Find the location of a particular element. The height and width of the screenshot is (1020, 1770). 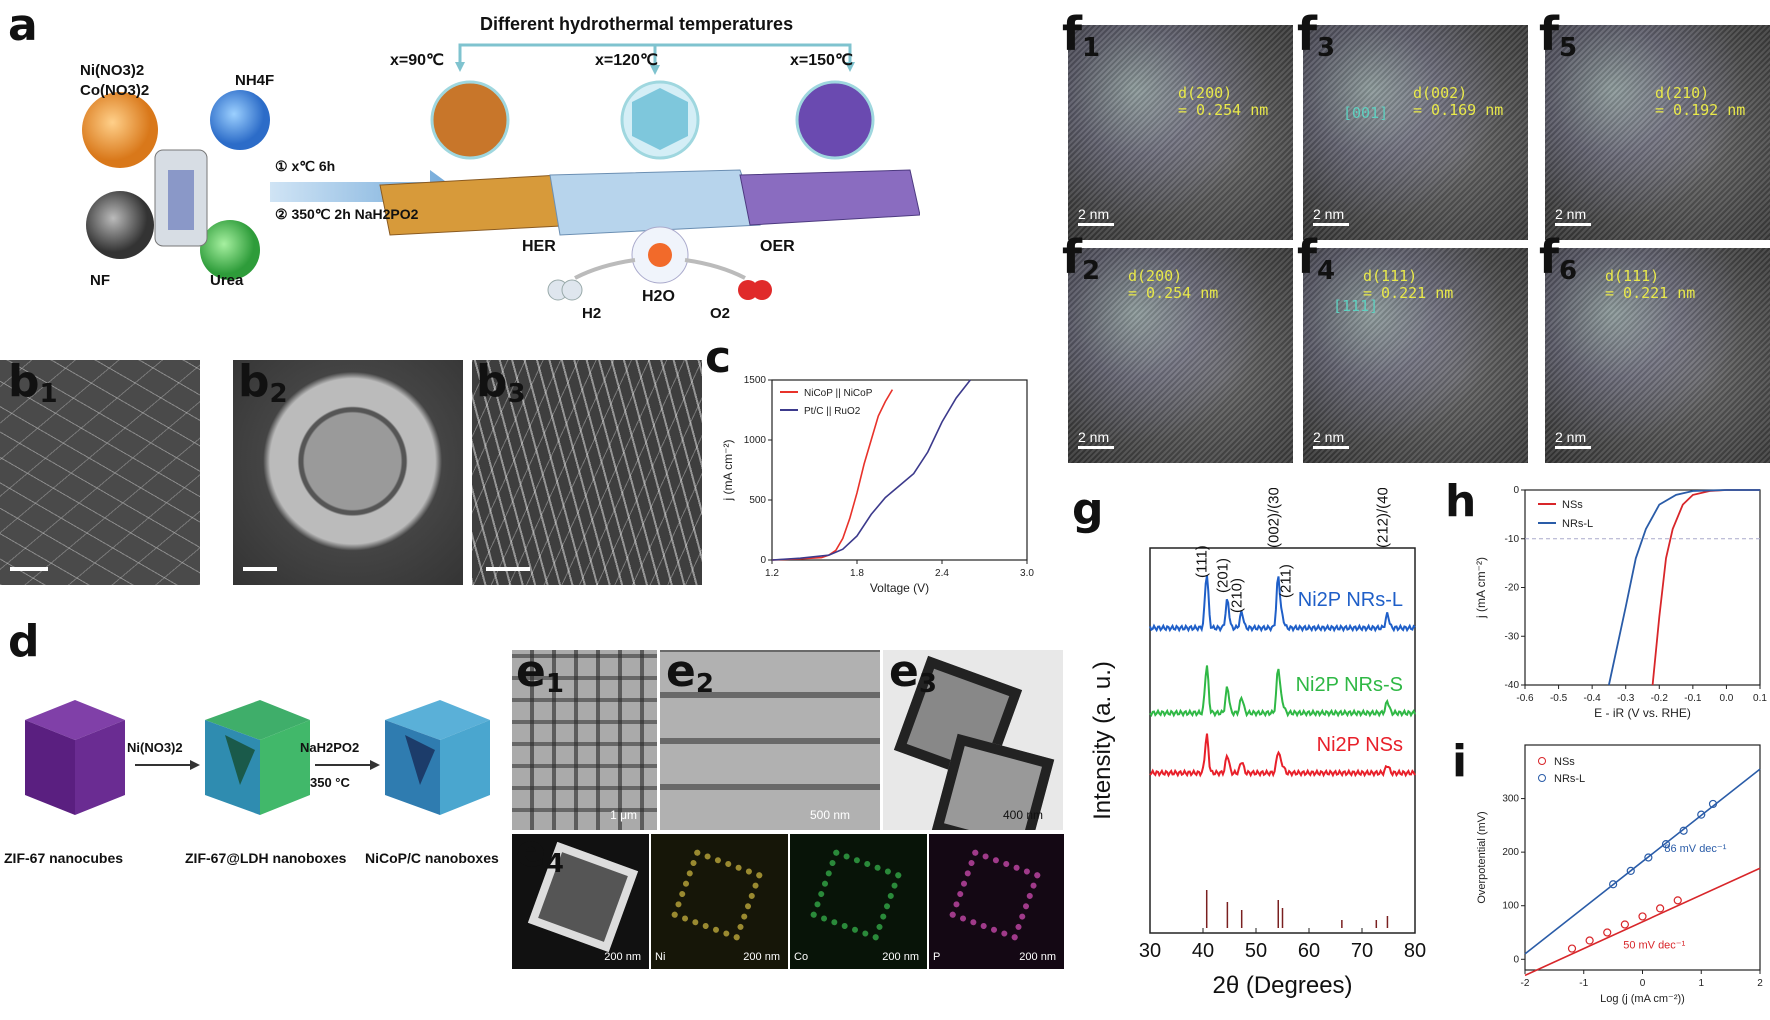

plot-frame is located at coordinates (899, 470).